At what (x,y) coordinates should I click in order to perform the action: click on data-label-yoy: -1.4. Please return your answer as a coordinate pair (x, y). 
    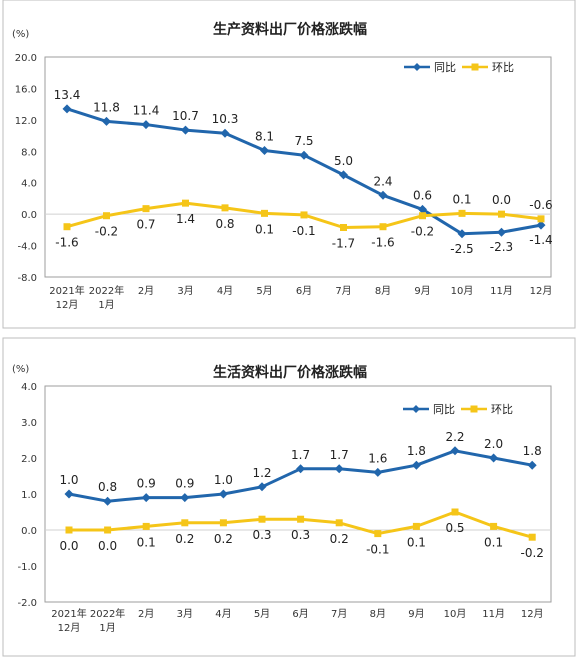
    Looking at the image, I should click on (540, 240).